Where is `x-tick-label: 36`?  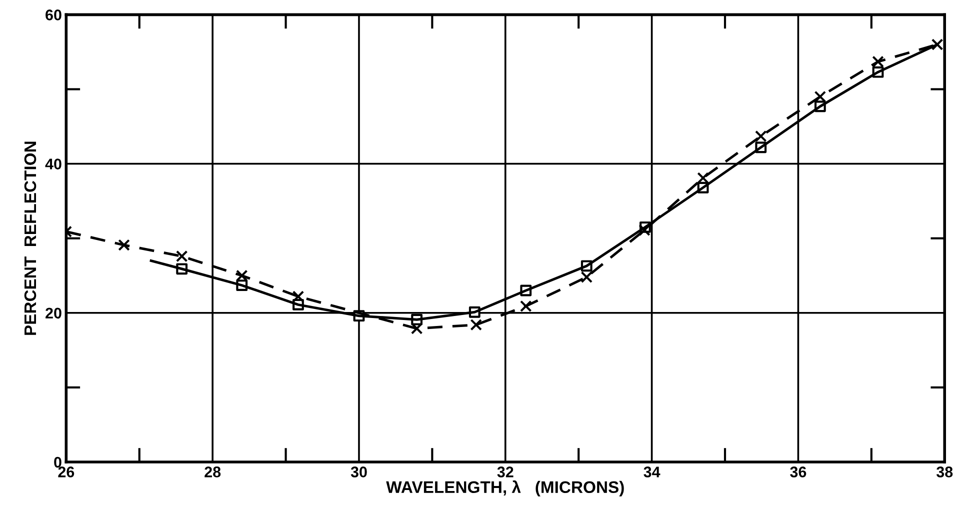
x-tick-label: 36 is located at coordinates (798, 472).